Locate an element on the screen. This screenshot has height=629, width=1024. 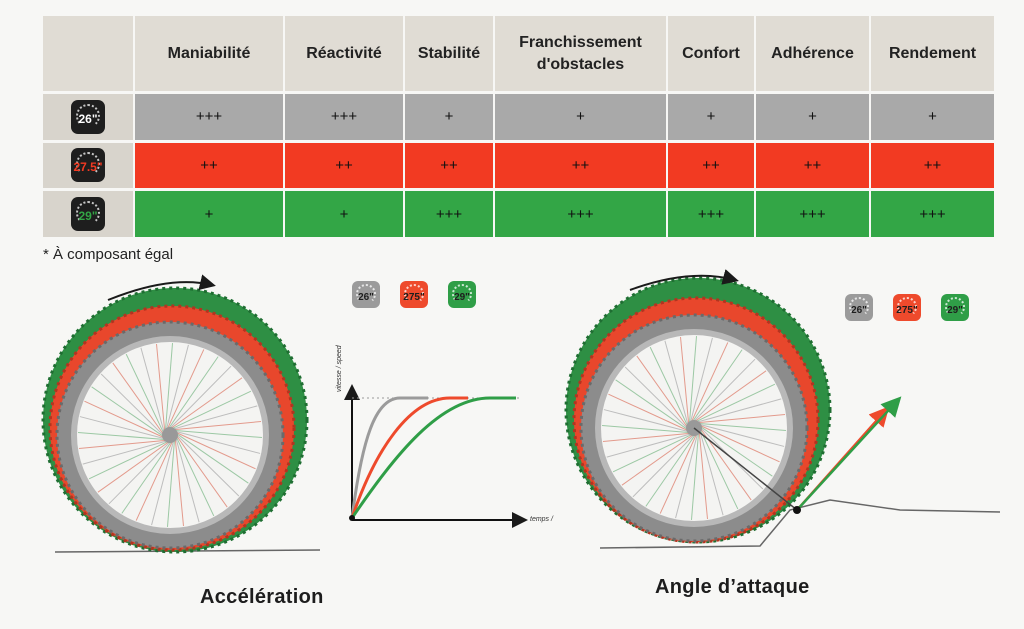
header-confort: Confort is located at coordinates (712, 55).